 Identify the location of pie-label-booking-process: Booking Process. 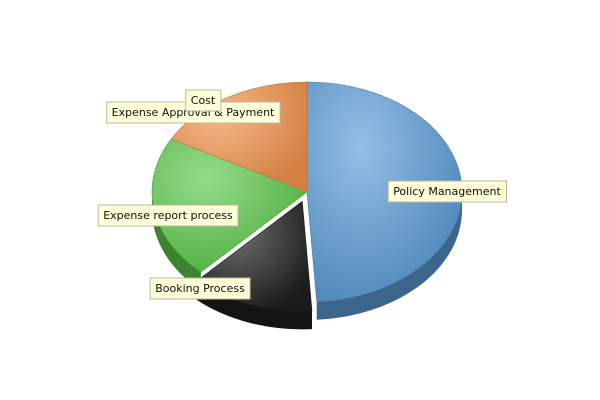
(200, 288).